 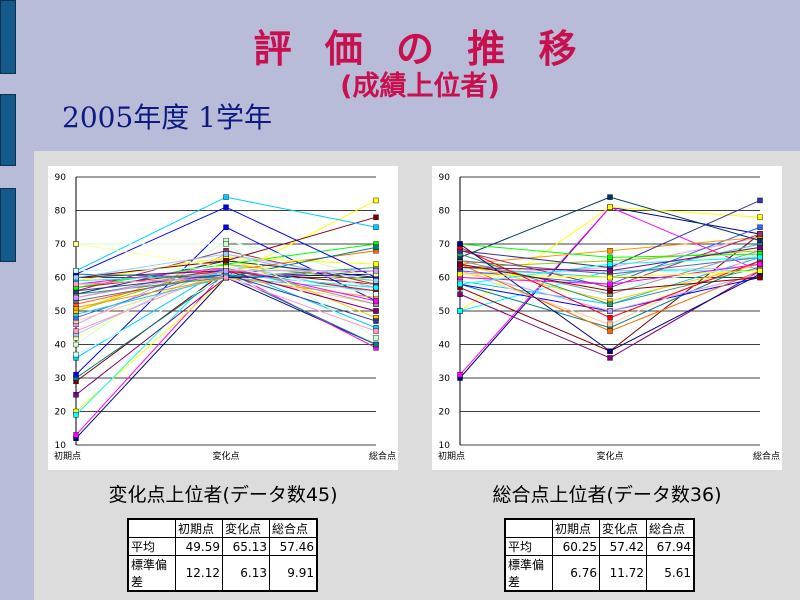 What do you see at coordinates (623, 546) in the screenshot?
I see `table-cell: 57.42` at bounding box center [623, 546].